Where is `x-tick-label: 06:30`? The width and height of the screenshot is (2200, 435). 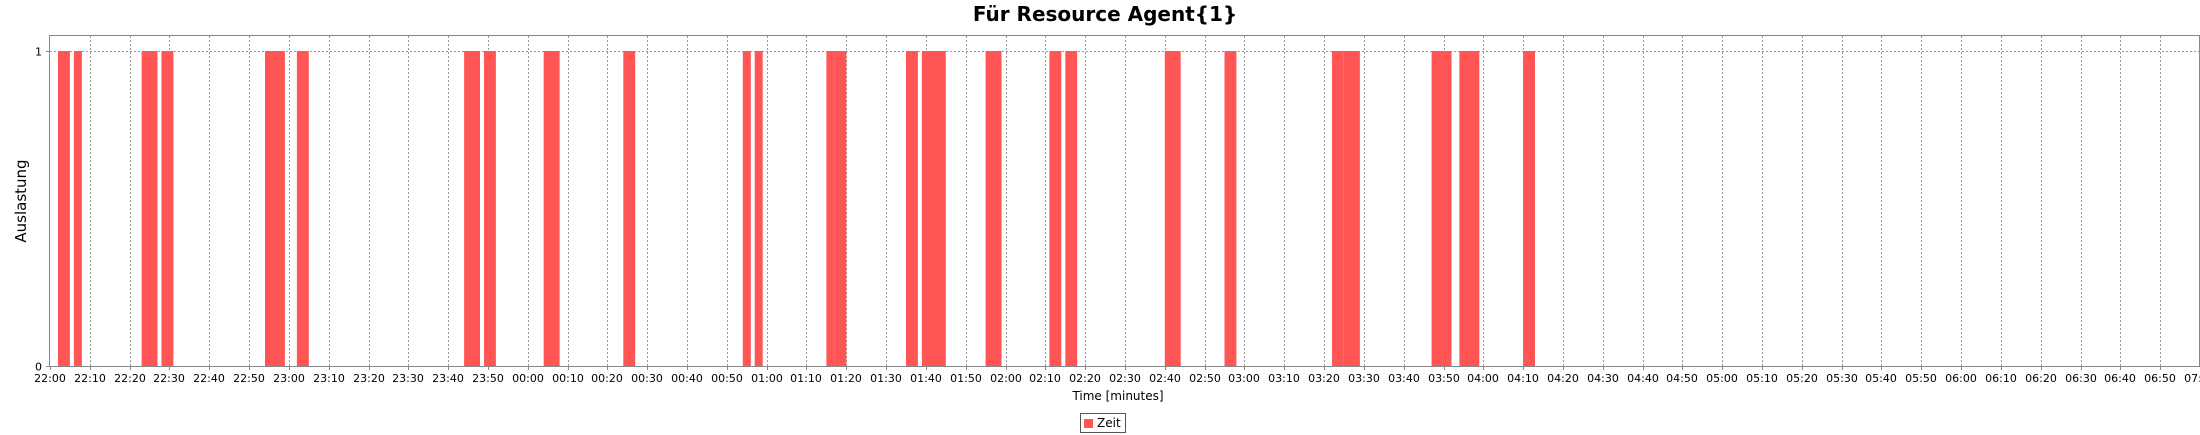
x-tick-label: 06:30 is located at coordinates (2081, 378).